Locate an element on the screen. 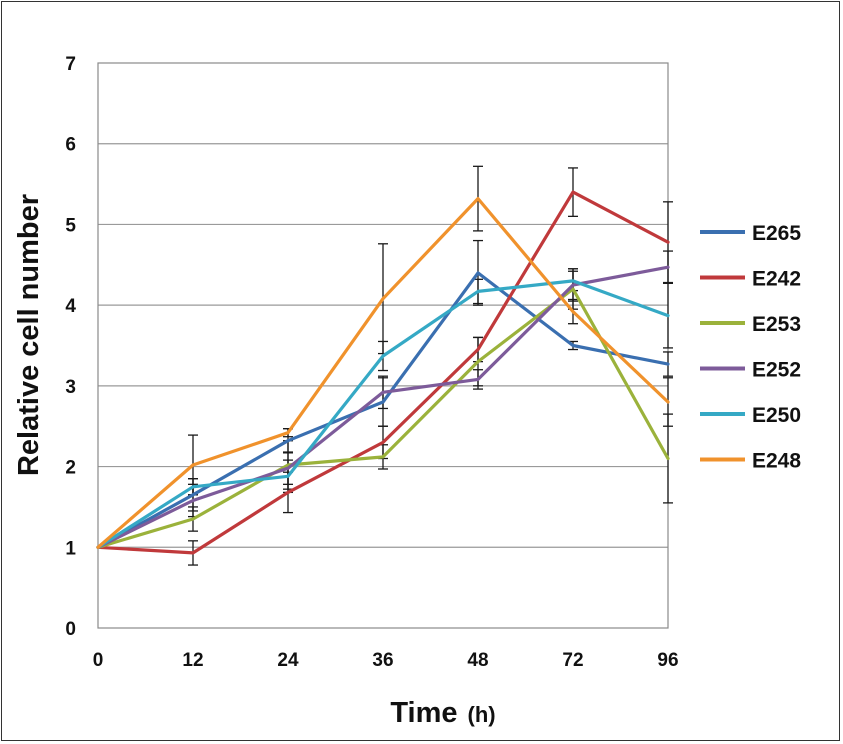  y-tick-label: 0 is located at coordinates (70, 629).